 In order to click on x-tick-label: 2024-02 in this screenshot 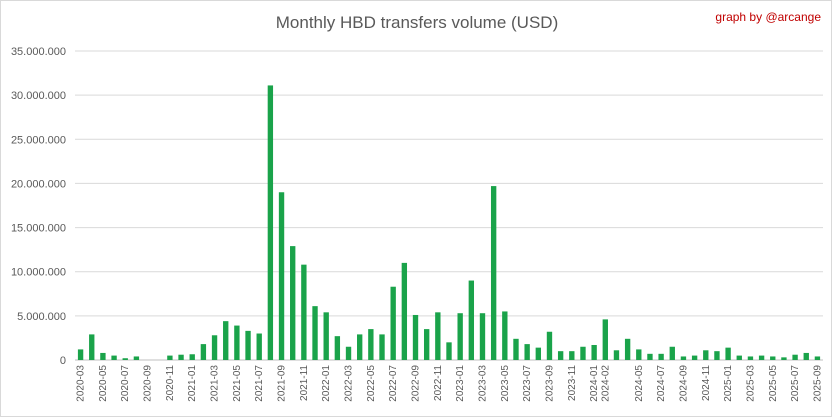, I will do `click(605, 383)`.